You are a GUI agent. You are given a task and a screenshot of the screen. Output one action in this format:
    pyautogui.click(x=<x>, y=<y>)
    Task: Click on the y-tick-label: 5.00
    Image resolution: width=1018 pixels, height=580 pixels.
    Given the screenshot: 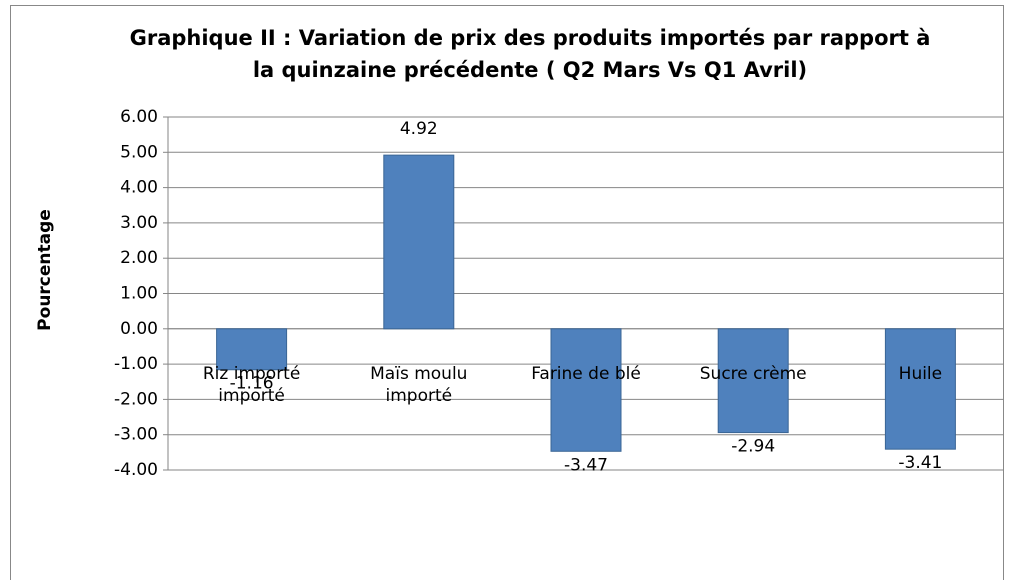 What is the action you would take?
    pyautogui.click(x=139, y=152)
    